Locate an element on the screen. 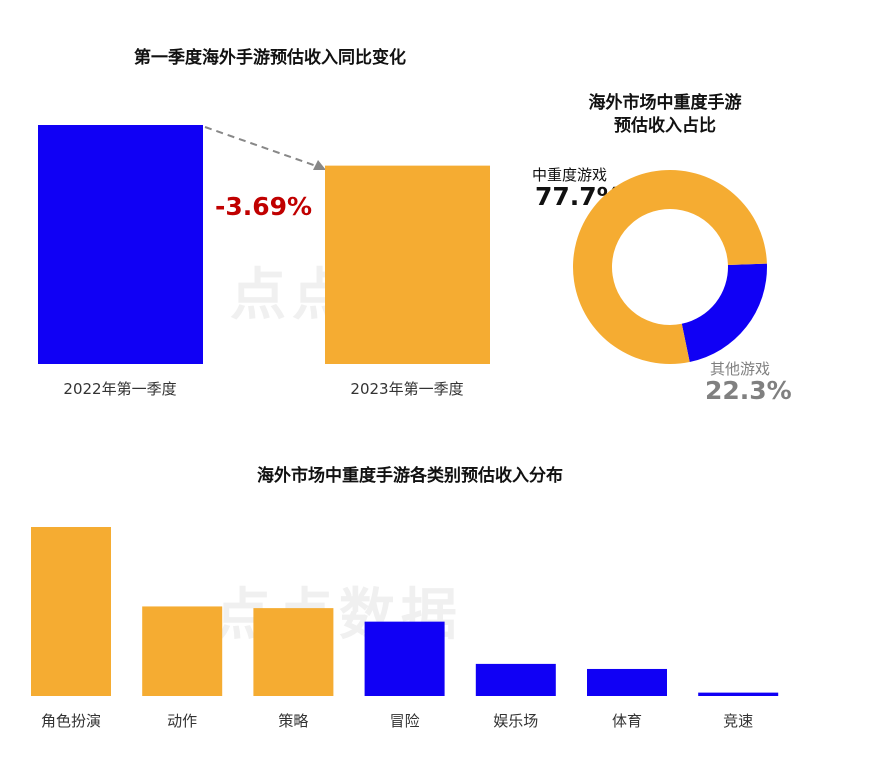 This screenshot has height=771, width=875. x-tick-label: 动作 is located at coordinates (182, 721).